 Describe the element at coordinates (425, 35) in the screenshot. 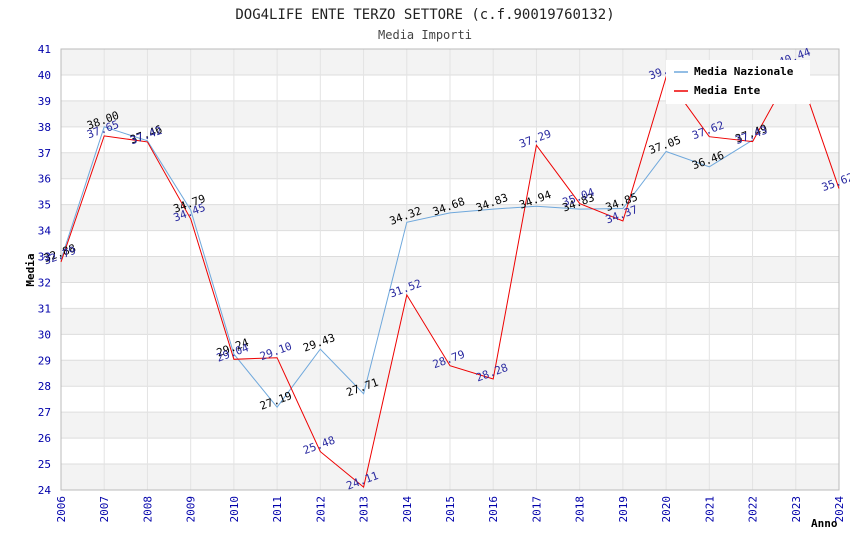

I see `chart-subtitle: Media Importi` at that location.